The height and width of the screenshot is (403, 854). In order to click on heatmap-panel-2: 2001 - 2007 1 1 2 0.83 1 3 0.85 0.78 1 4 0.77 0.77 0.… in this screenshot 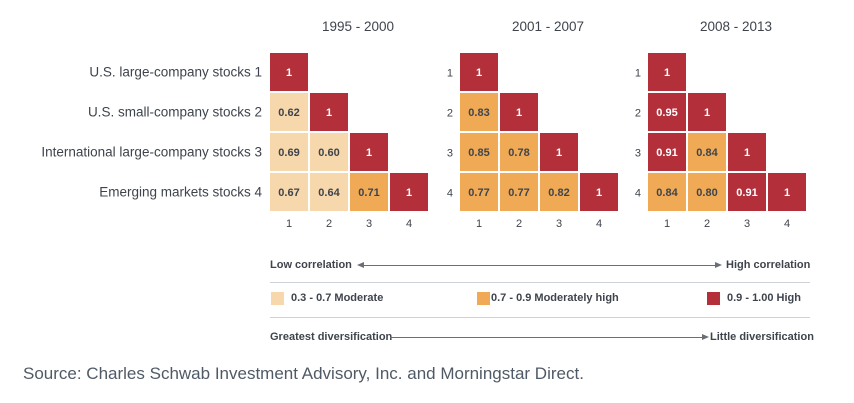, I will do `click(532, 124)`.